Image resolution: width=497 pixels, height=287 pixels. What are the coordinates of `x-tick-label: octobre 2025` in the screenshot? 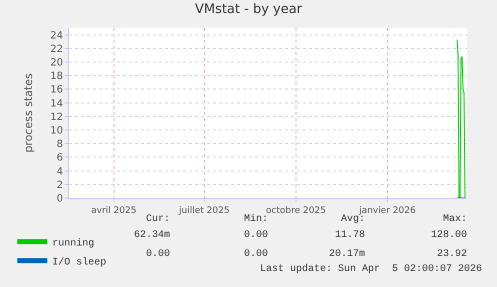 It's located at (296, 211).